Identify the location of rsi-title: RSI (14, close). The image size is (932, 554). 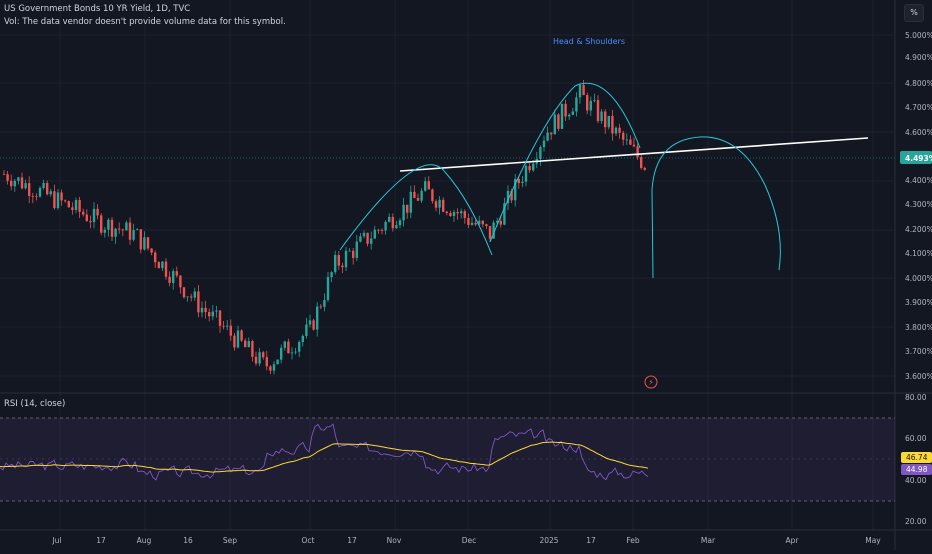
(35, 404).